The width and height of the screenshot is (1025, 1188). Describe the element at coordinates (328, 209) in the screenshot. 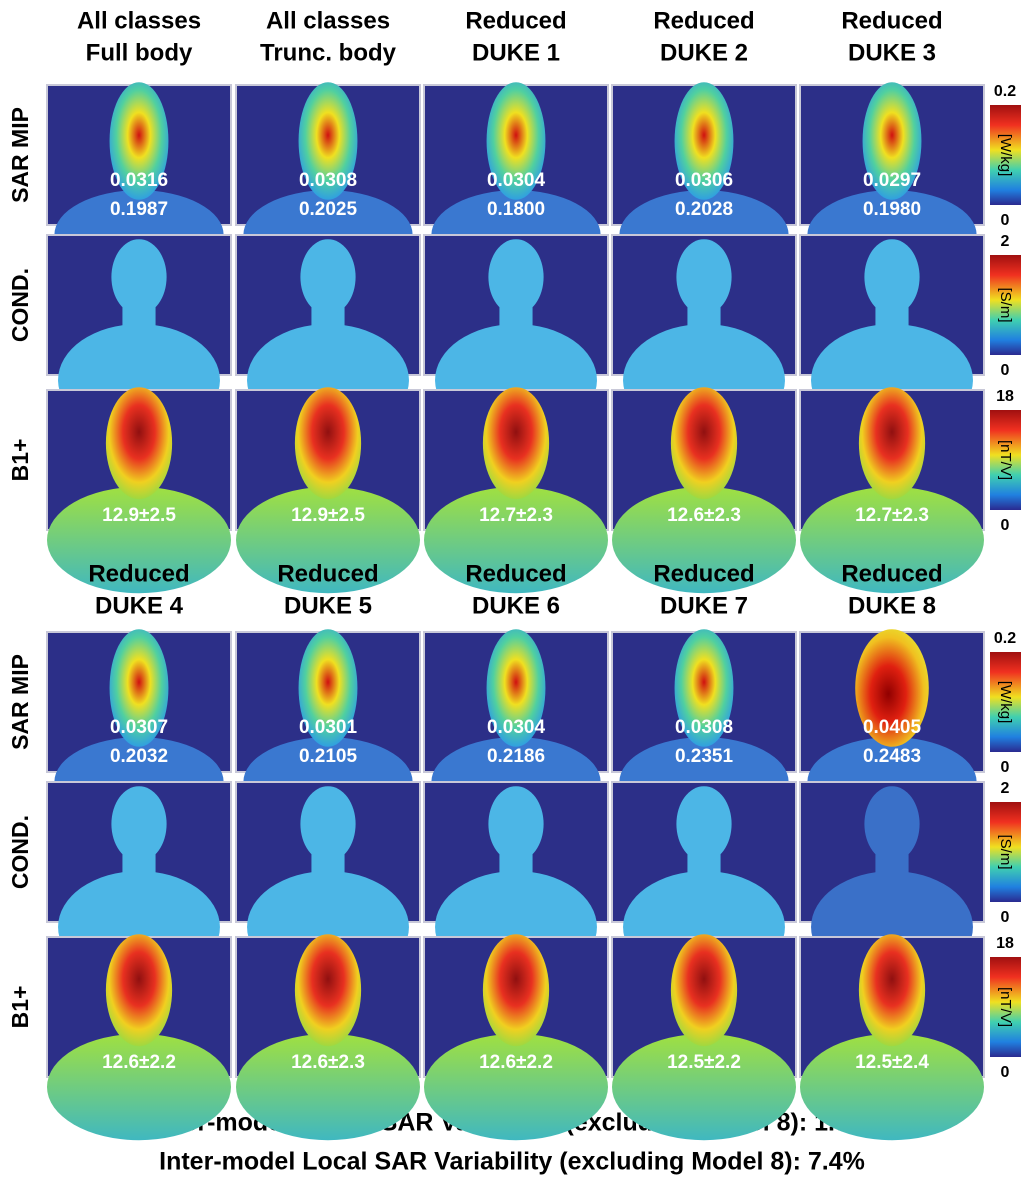

I see `sar-peak: 0.2025` at that location.